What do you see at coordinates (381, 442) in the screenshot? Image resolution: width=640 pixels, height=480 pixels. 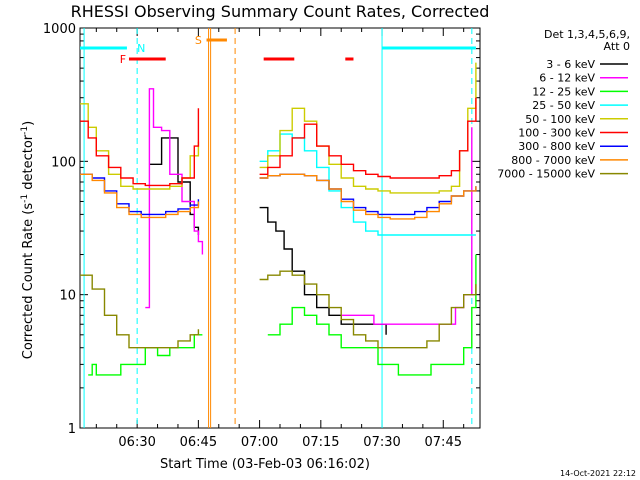 I see `x-tick-label: 07:30` at bounding box center [381, 442].